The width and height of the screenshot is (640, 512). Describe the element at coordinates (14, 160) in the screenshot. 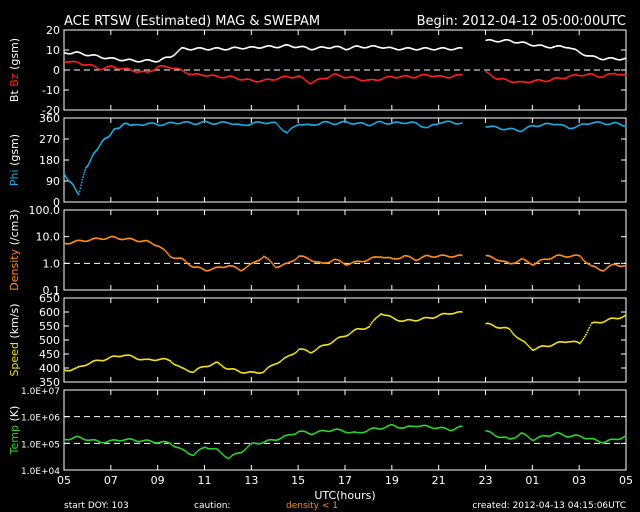

I see `y-axis-label-phi: Phi (gsm)` at that location.